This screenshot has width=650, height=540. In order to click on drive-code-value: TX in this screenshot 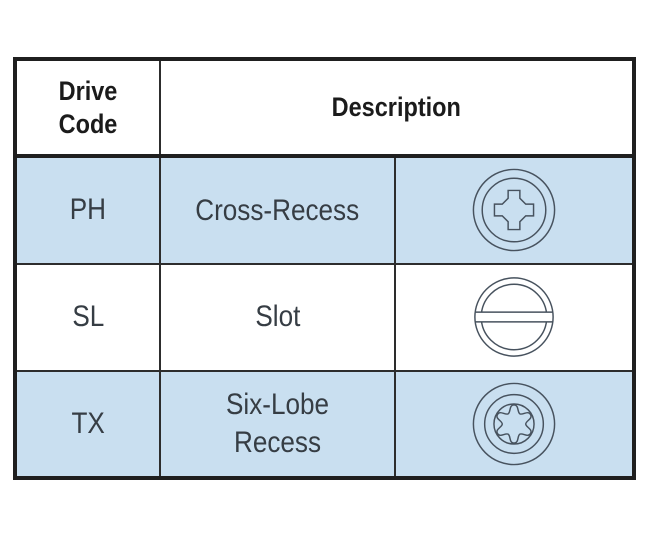, I will do `click(88, 423)`.